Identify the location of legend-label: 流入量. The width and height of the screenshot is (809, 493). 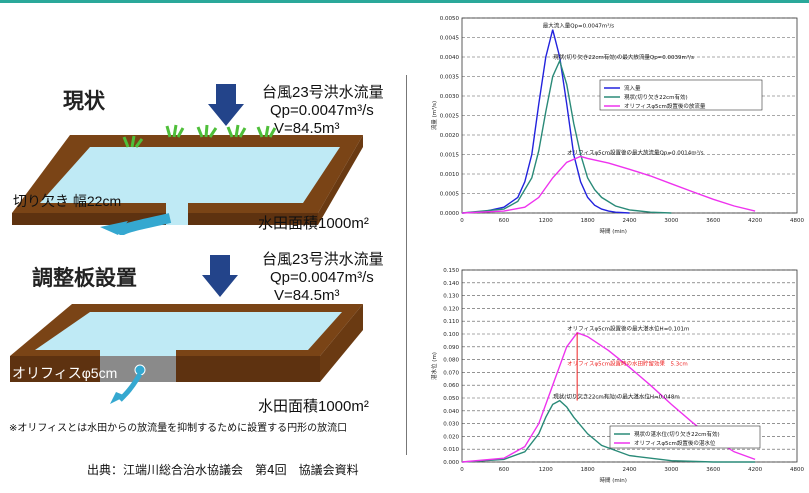
(632, 88).